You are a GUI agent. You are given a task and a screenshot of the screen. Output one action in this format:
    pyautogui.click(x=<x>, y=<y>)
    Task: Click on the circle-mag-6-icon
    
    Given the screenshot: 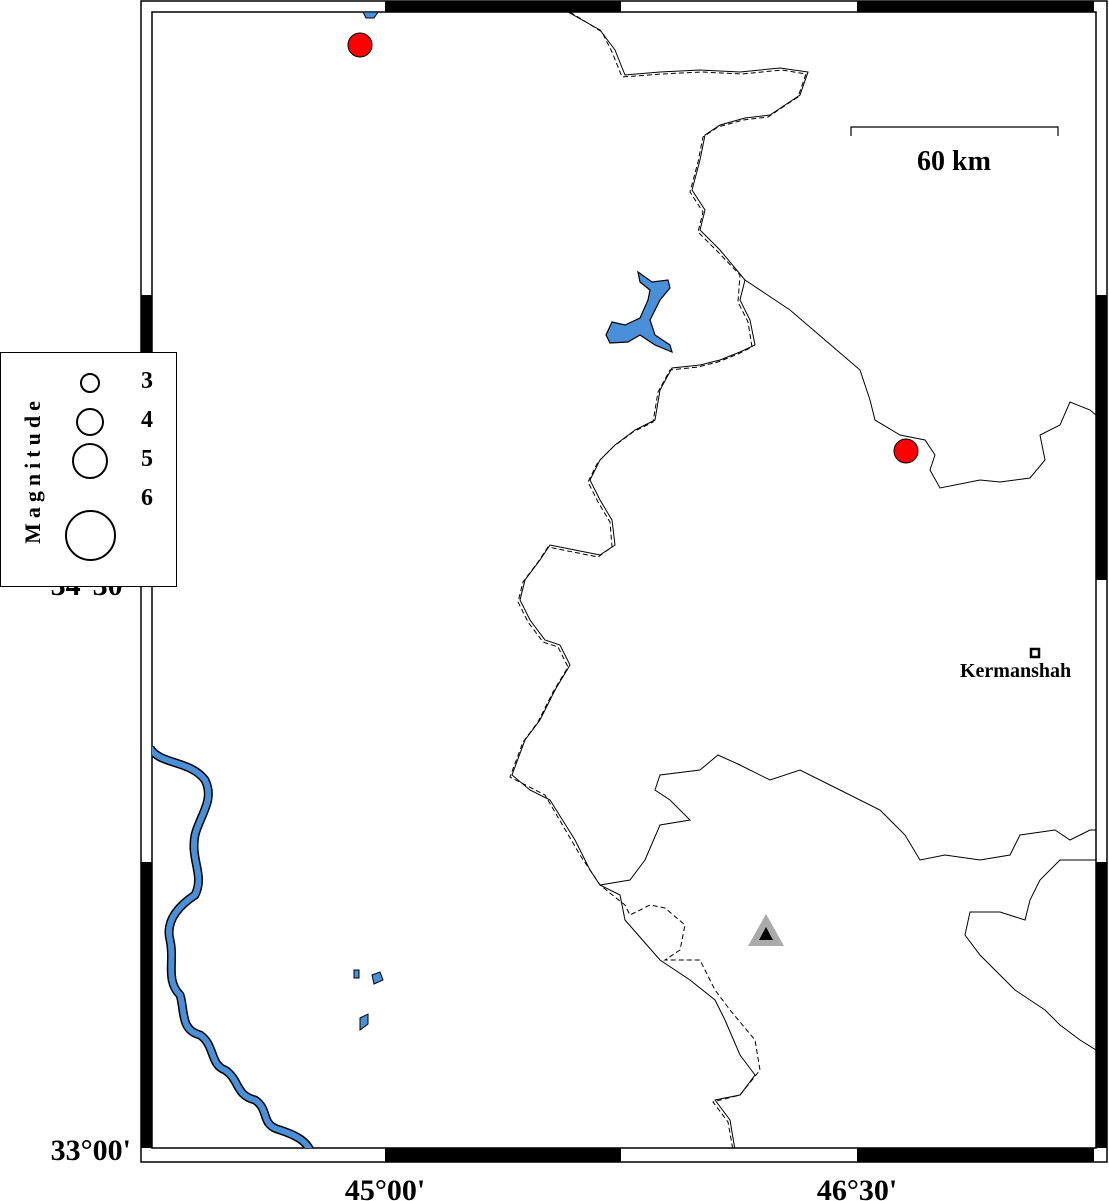 What is the action you would take?
    pyautogui.click(x=90, y=535)
    